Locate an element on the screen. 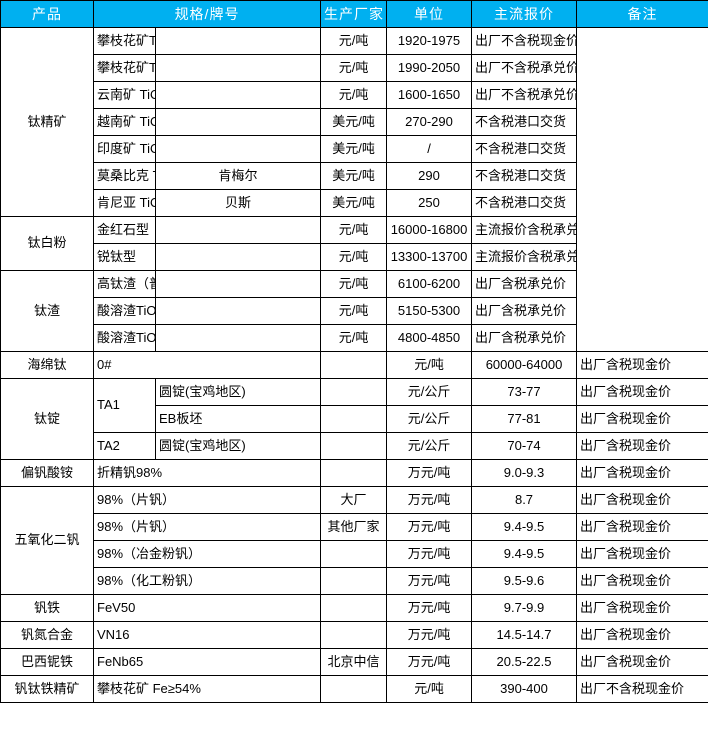 This screenshot has height=731, width=708. table-row: 海绵钛 0# 元/吨 60000-64000 出厂含税现金价 is located at coordinates (354, 365).